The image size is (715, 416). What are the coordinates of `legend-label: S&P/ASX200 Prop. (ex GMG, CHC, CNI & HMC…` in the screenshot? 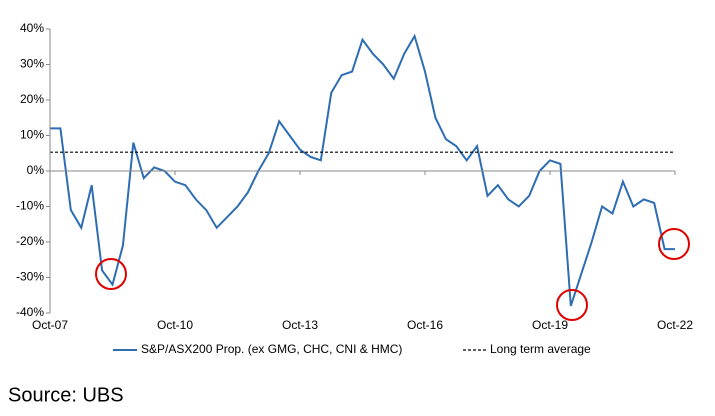 It's located at (271, 349).